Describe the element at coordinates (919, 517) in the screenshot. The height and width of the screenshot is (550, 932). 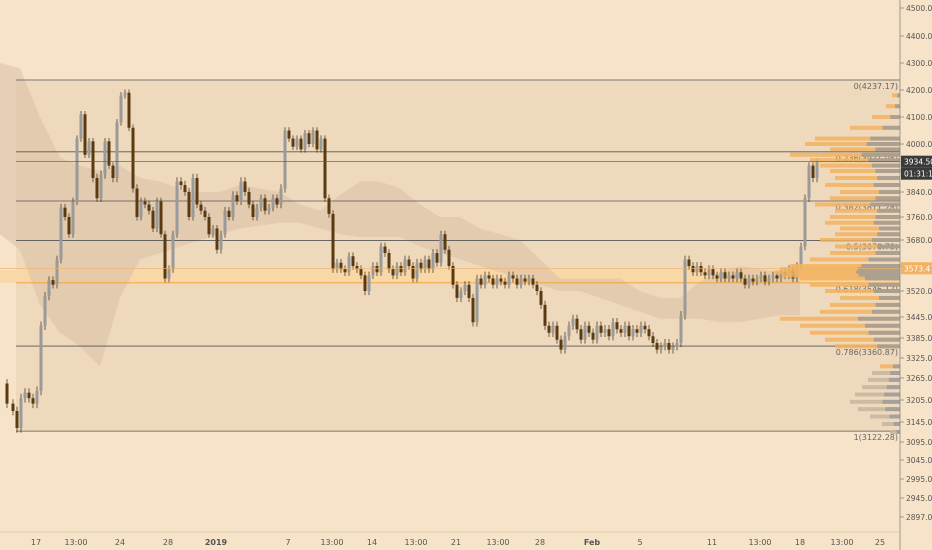
I see `y-tick-label: 2897.00` at that location.